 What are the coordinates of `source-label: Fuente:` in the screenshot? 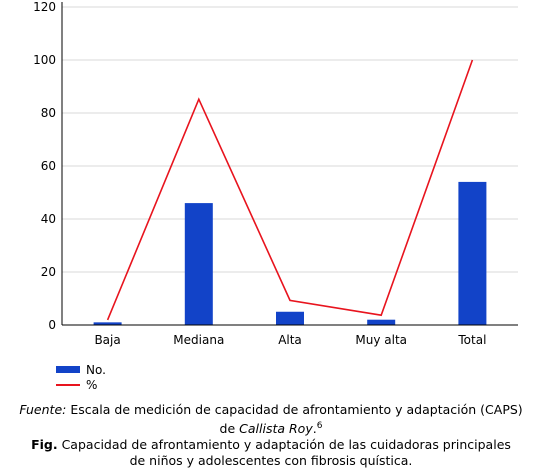 It's located at (43, 409).